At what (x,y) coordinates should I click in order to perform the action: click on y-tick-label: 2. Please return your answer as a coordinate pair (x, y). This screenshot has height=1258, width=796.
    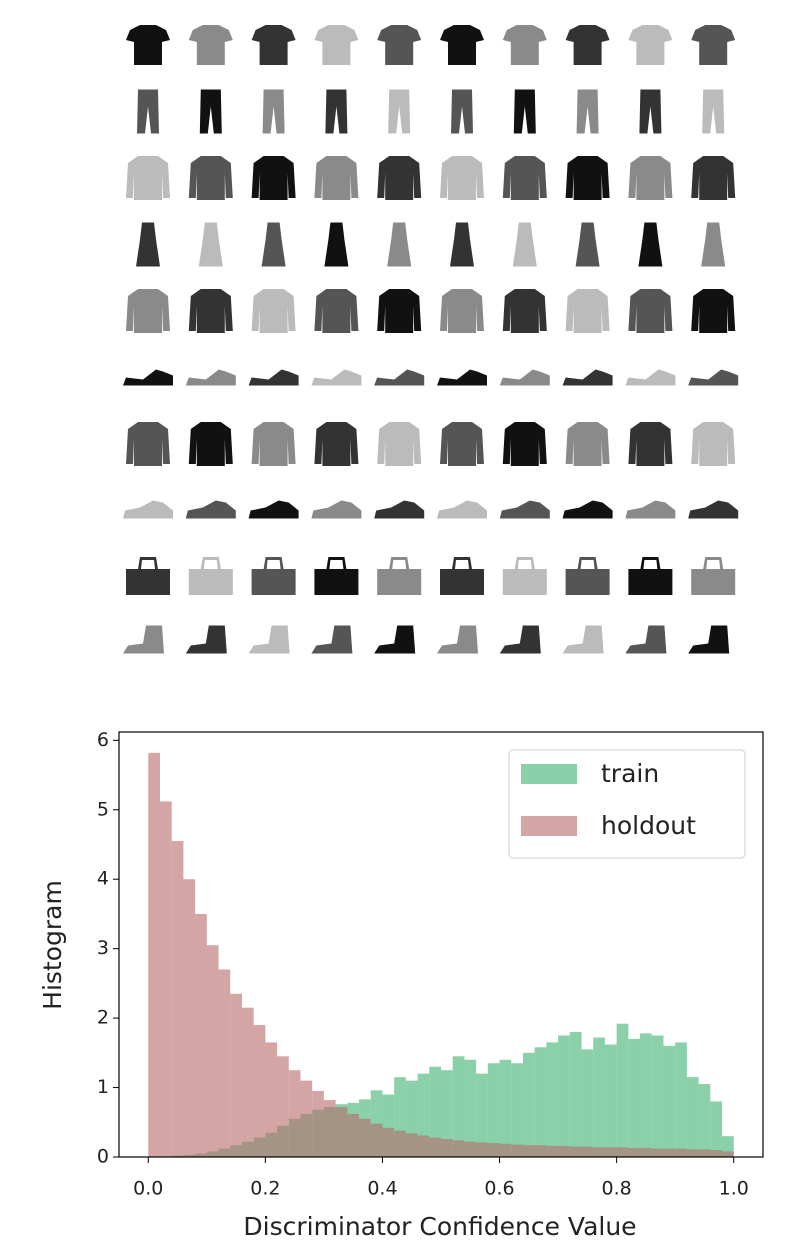
    Looking at the image, I should click on (103, 1018).